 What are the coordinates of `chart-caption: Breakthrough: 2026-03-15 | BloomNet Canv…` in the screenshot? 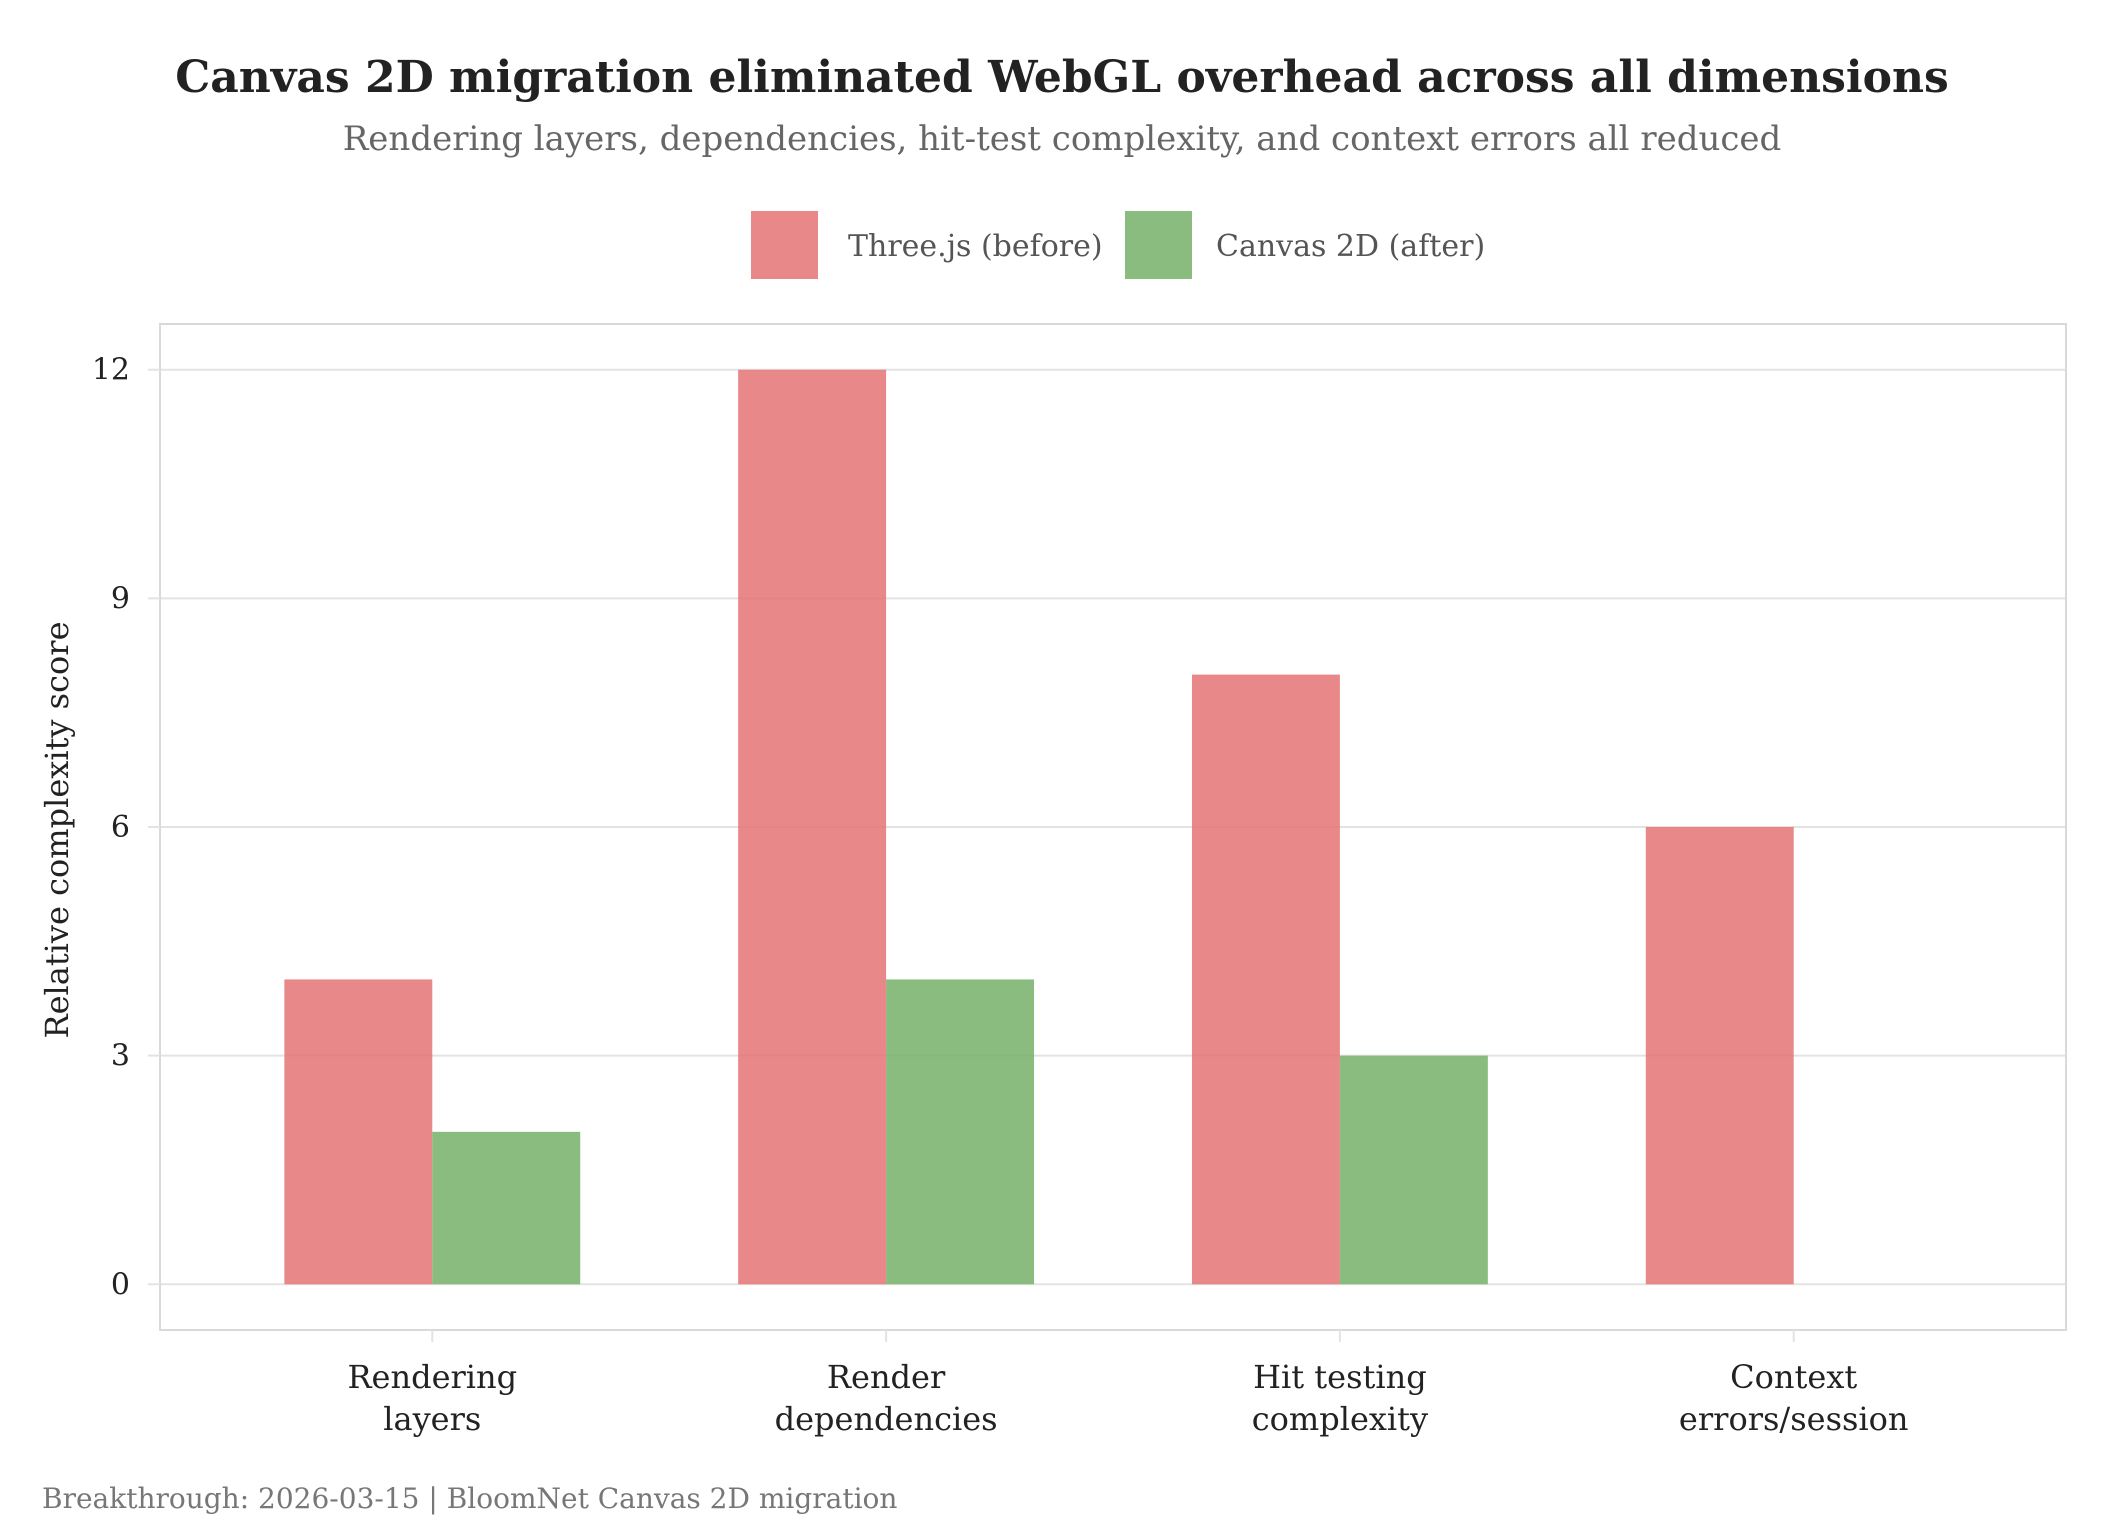 It's located at (469, 1498).